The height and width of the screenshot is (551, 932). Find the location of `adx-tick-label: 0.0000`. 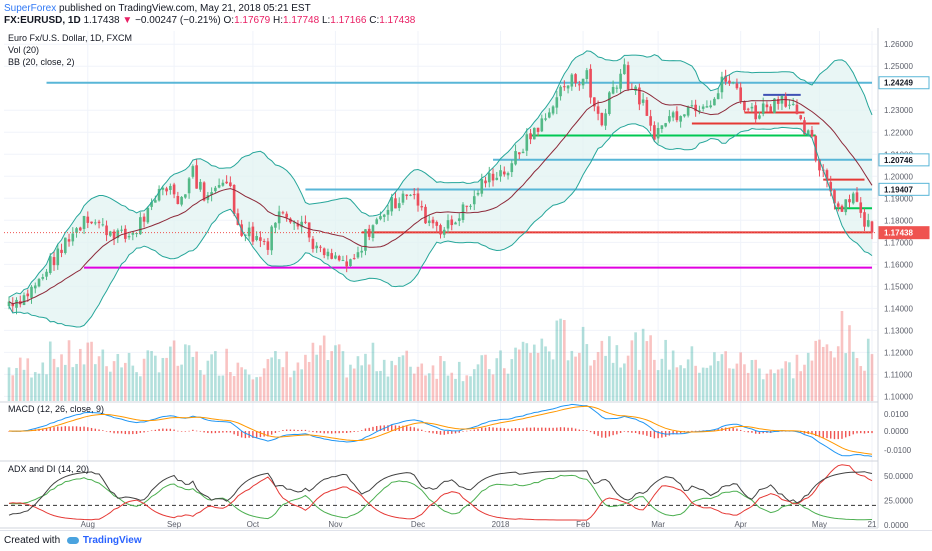

adx-tick-label: 0.0000 is located at coordinates (896, 525).